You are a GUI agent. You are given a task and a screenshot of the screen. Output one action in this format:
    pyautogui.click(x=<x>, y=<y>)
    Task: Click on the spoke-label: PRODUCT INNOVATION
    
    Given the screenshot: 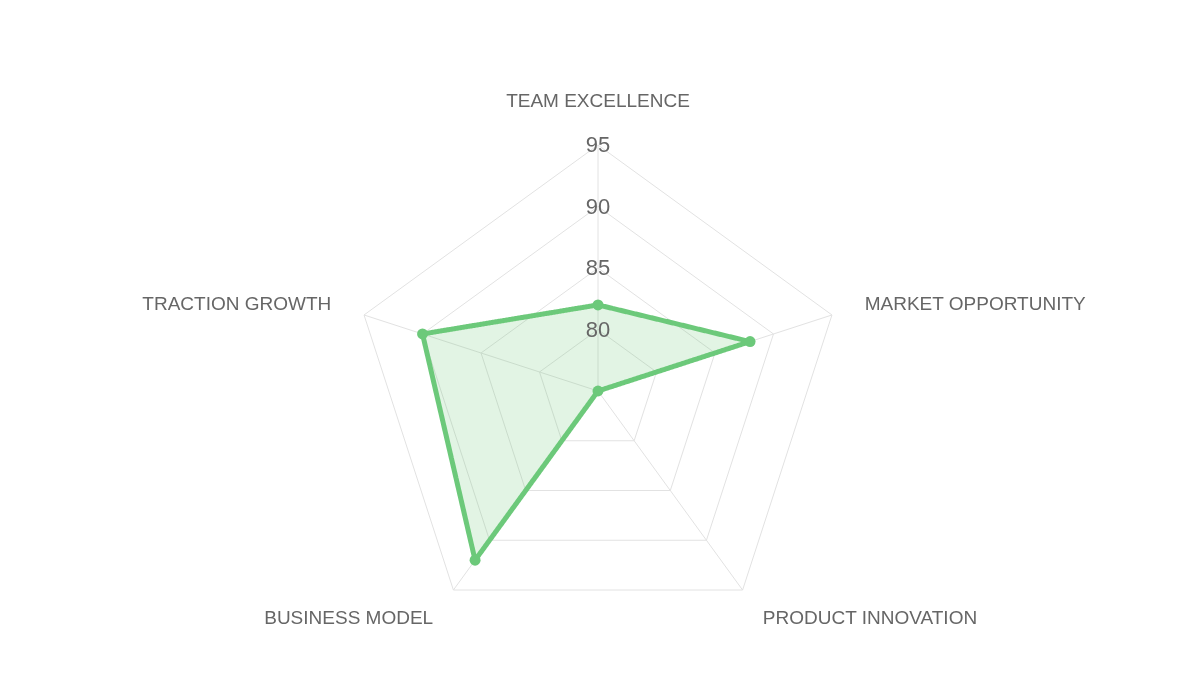 What is the action you would take?
    pyautogui.click(x=870, y=617)
    